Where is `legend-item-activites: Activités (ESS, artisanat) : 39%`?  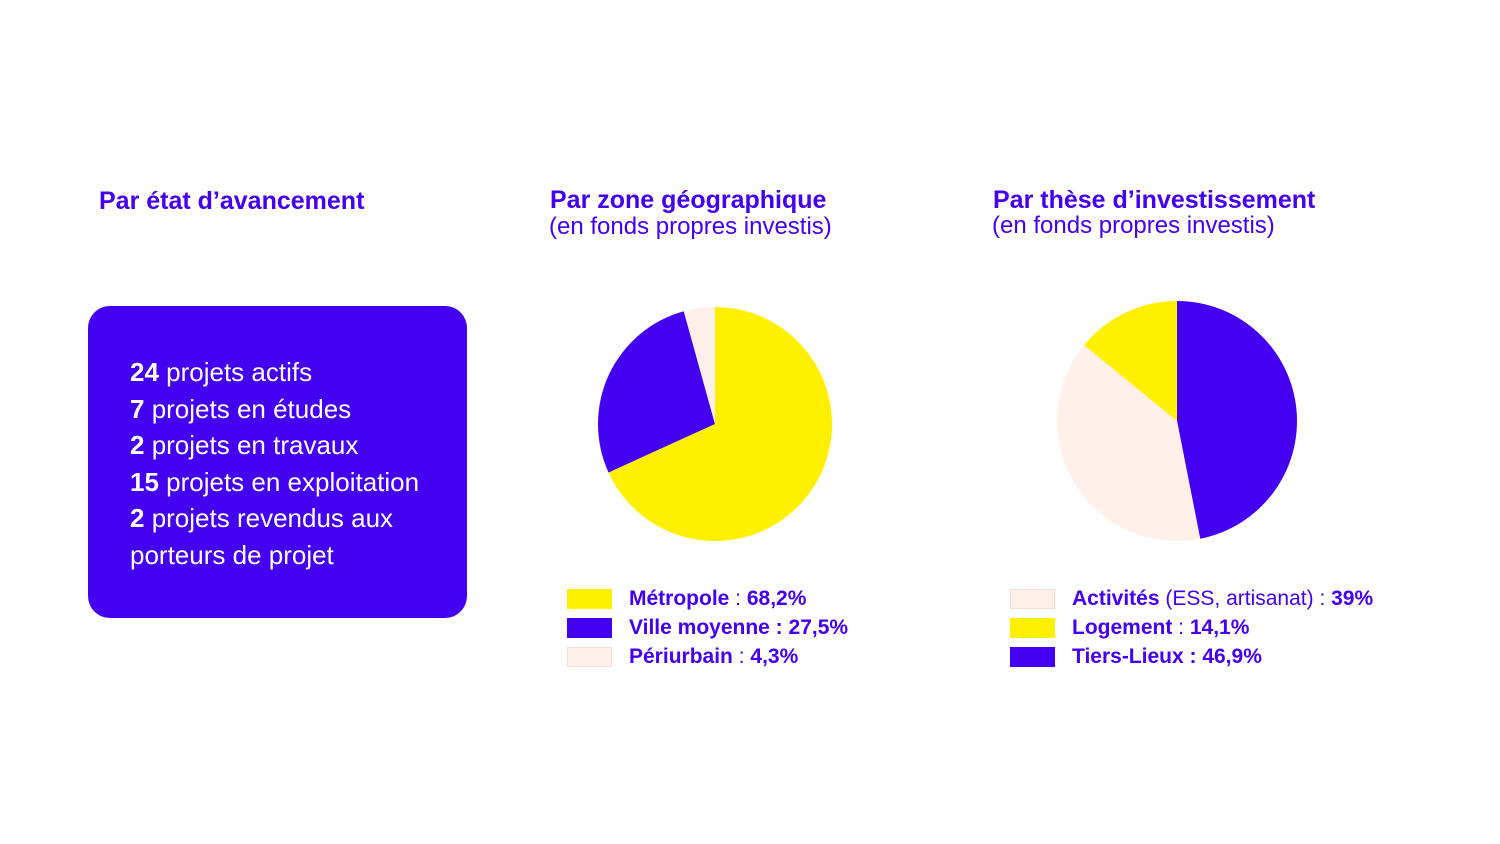 legend-item-activites: Activités (ESS, artisanat) : 39% is located at coordinates (1191, 598).